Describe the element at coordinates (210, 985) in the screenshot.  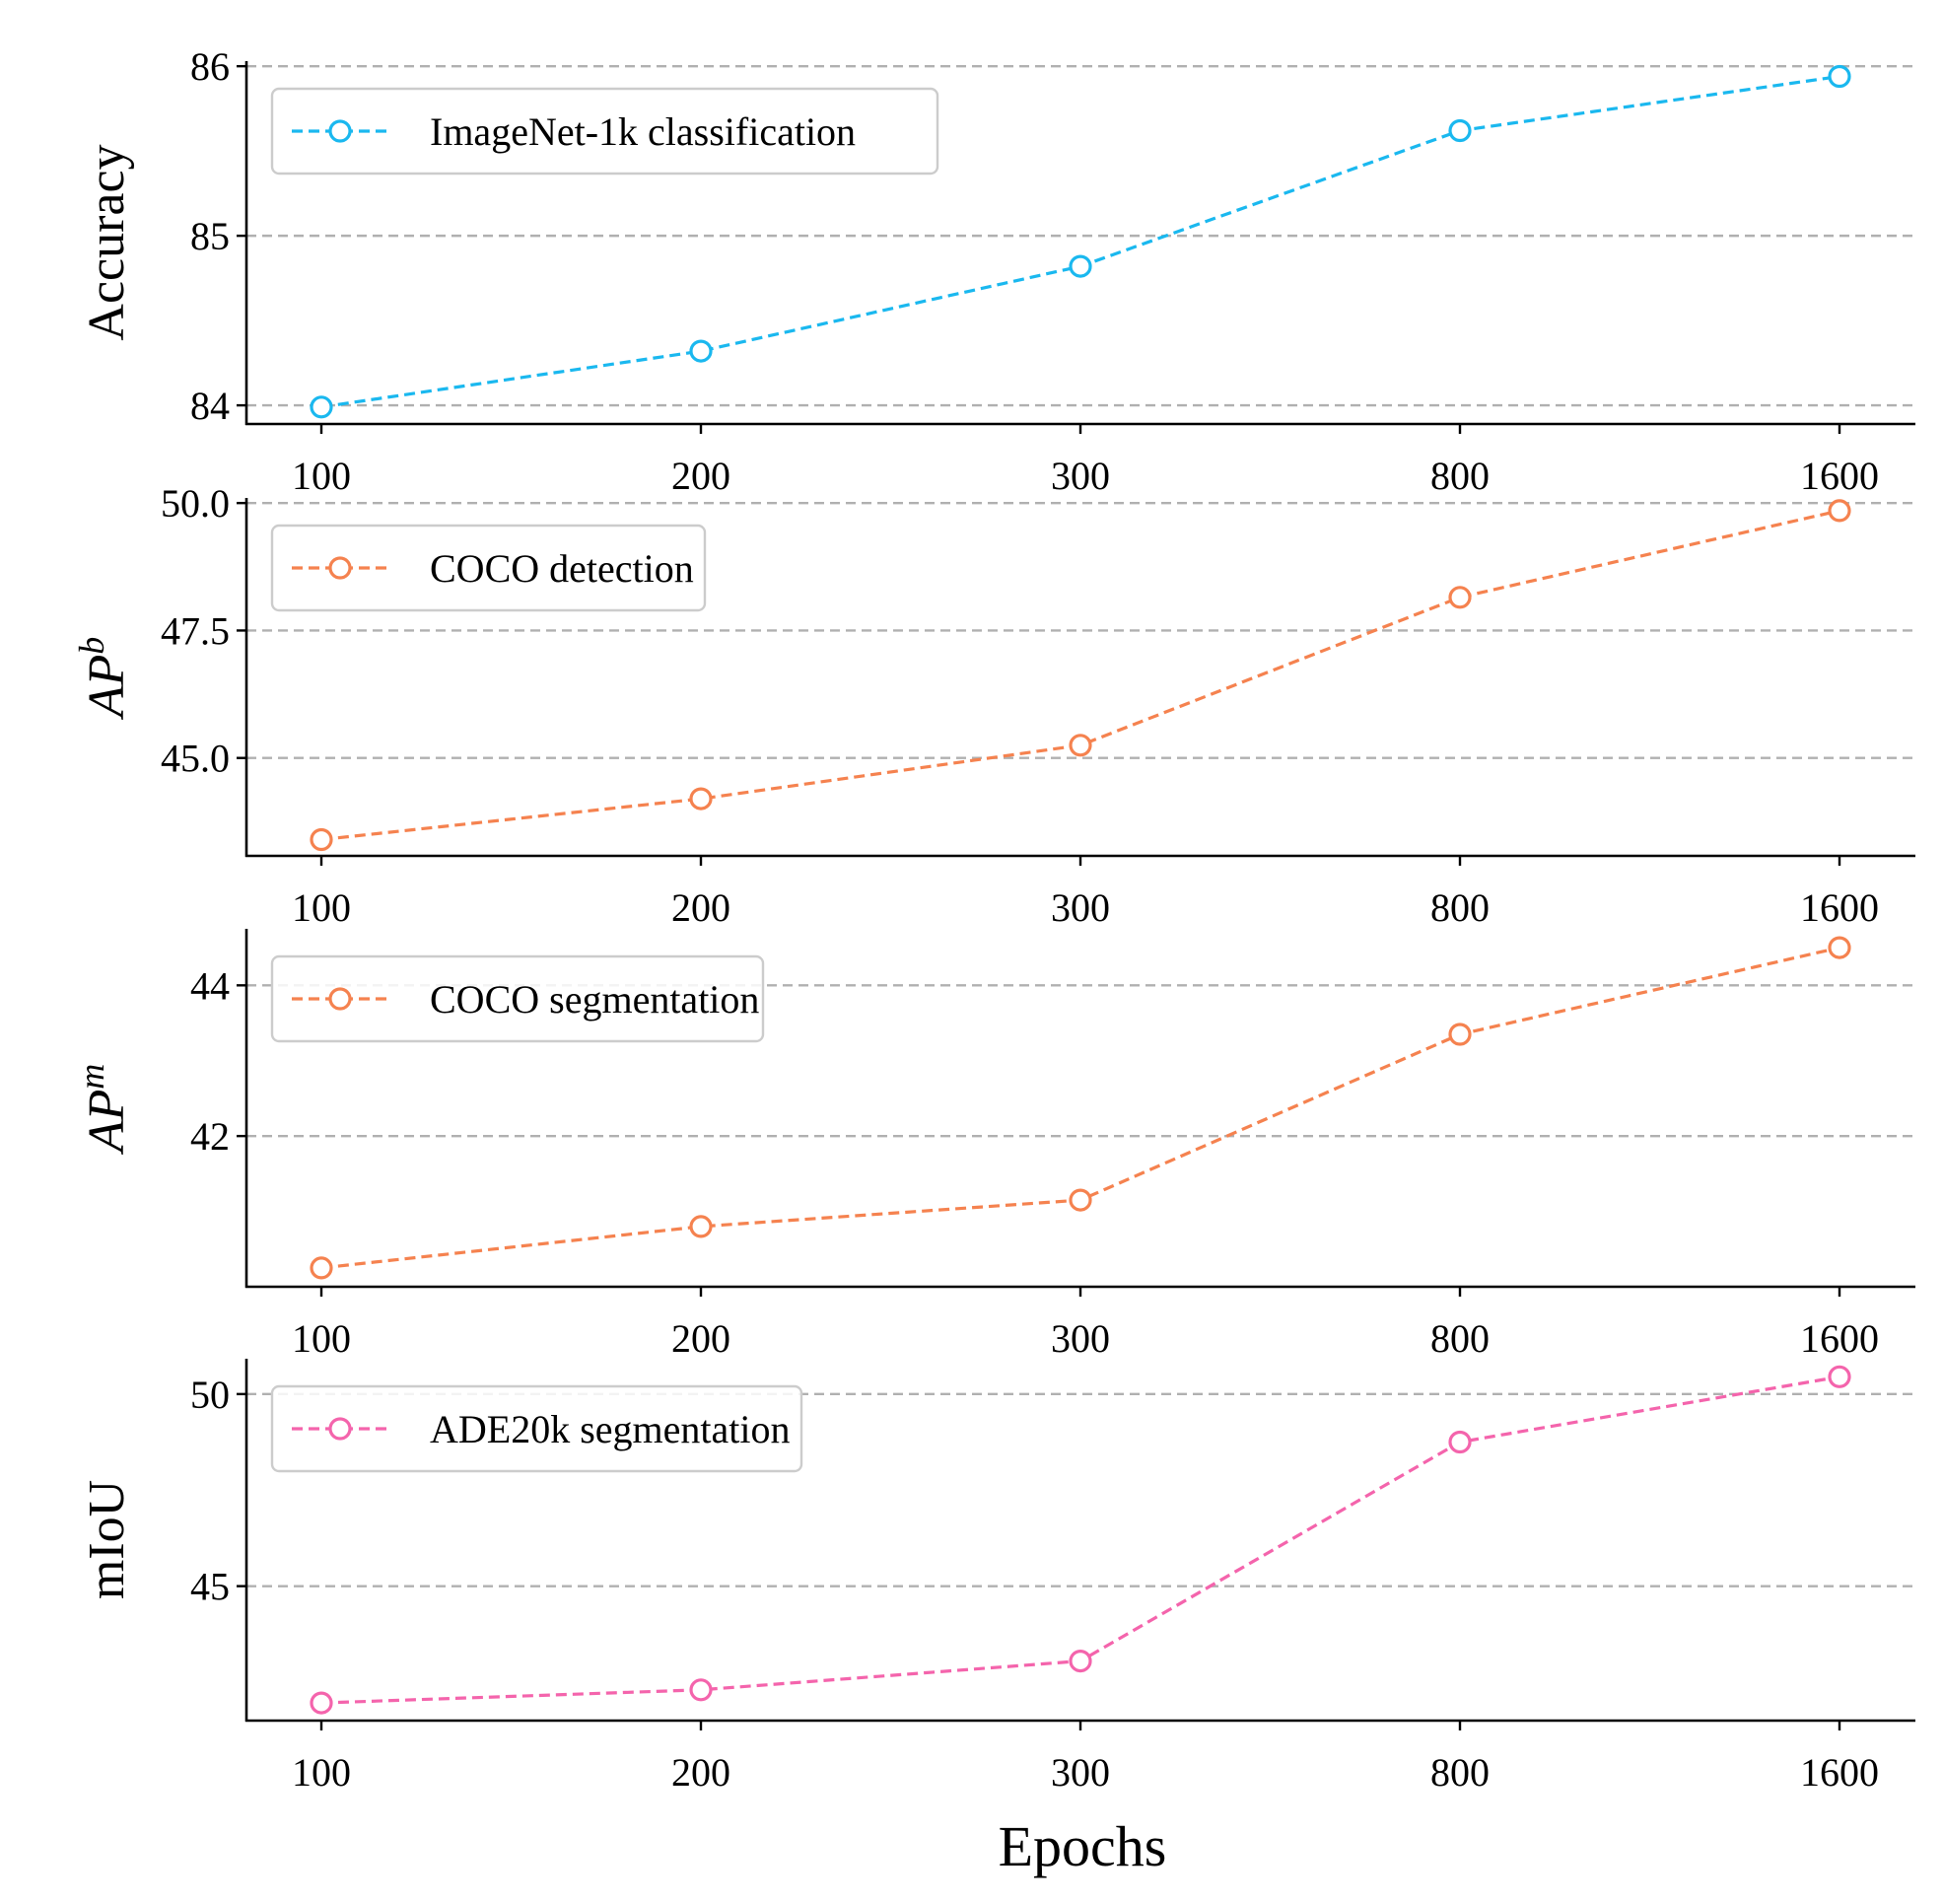
I see `y-tick-label: 44` at that location.